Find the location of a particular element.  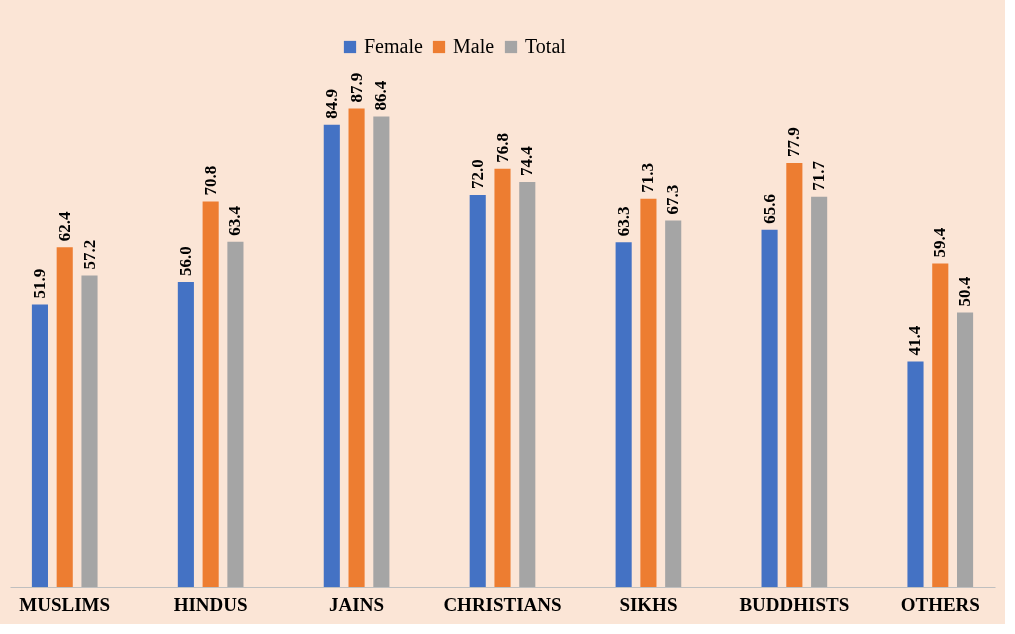

data-label: 70.8 is located at coordinates (210, 180).